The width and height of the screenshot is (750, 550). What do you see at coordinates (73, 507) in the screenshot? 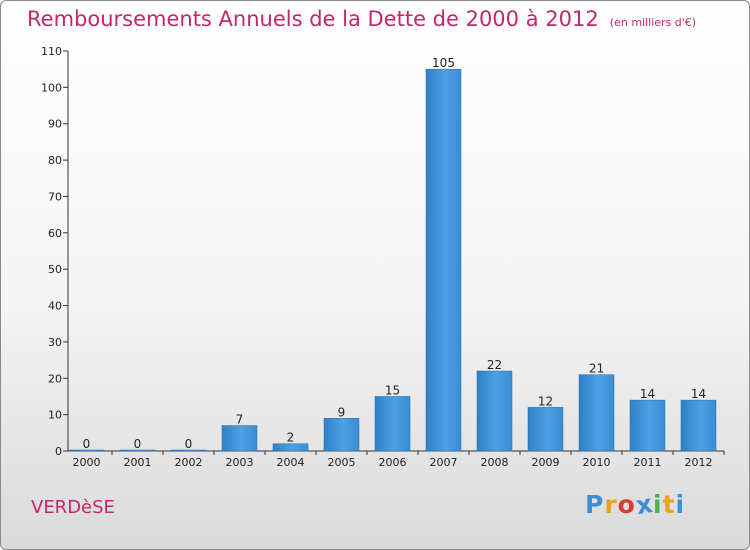
I see `commune-name: VERDèSE` at bounding box center [73, 507].